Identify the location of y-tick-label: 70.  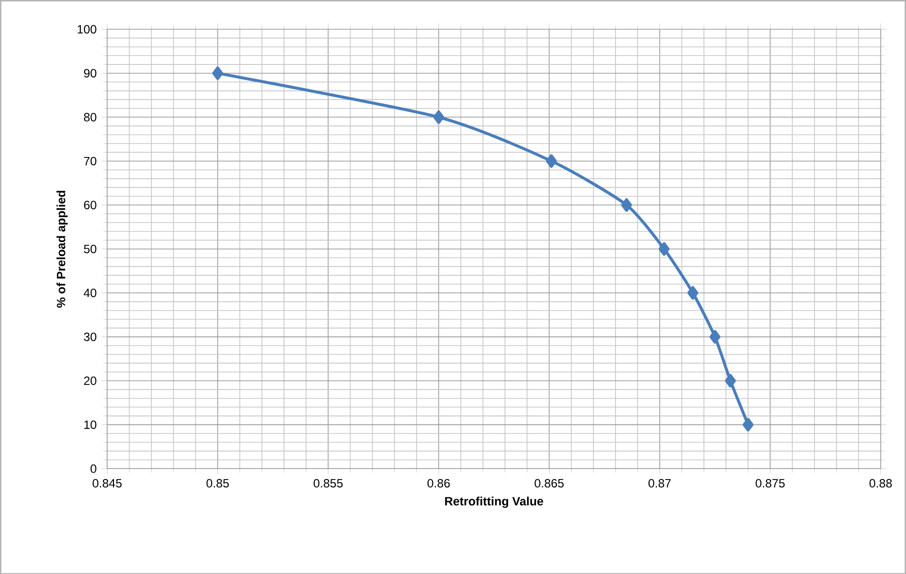
(90, 161).